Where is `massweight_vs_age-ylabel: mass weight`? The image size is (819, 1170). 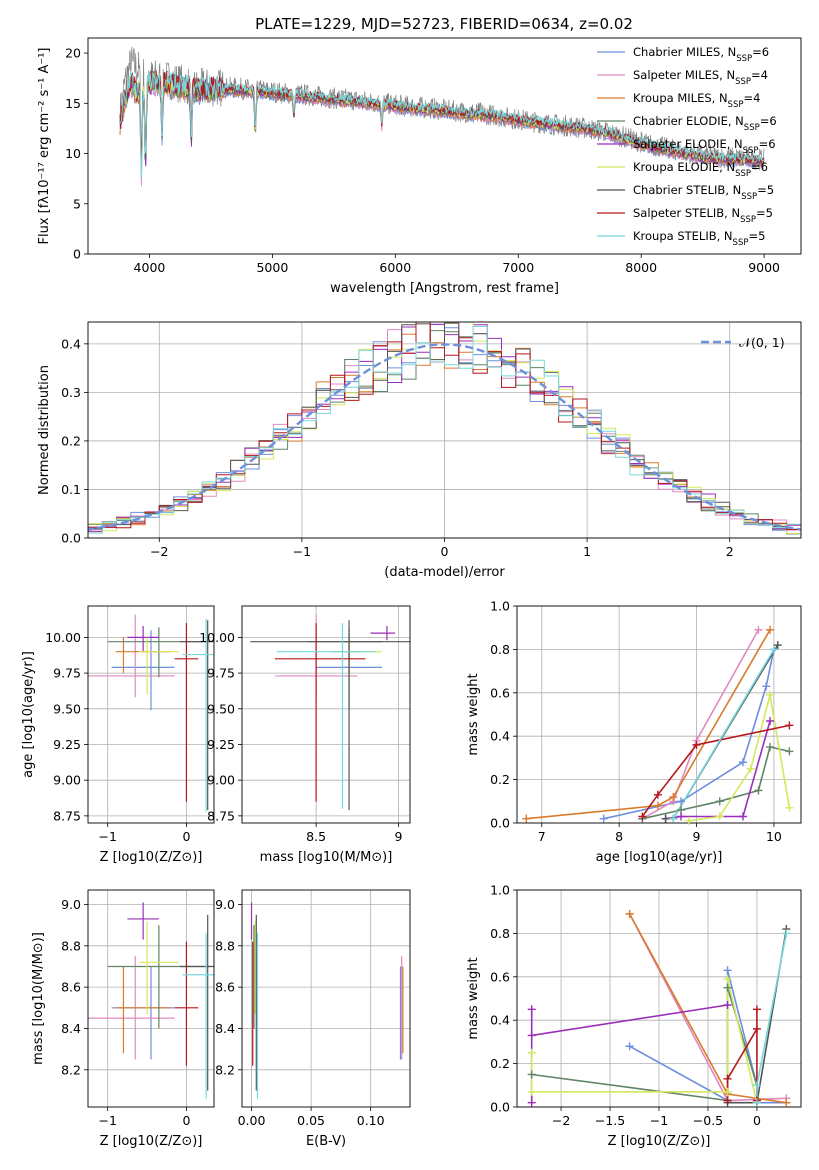
massweight_vs_age-ylabel: mass weight is located at coordinates (473, 714).